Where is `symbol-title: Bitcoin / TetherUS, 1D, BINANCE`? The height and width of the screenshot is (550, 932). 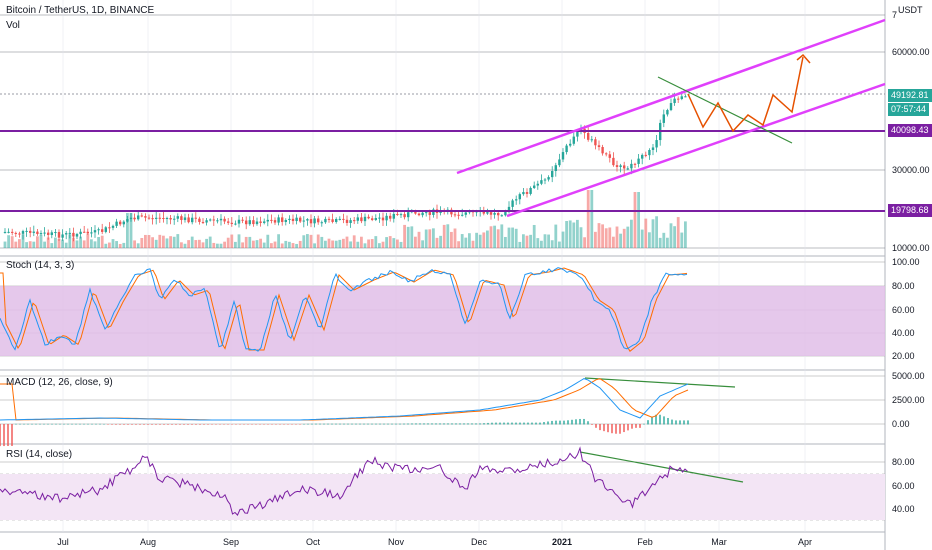
symbol-title: Bitcoin / TetherUS, 1D, BINANCE is located at coordinates (80, 10).